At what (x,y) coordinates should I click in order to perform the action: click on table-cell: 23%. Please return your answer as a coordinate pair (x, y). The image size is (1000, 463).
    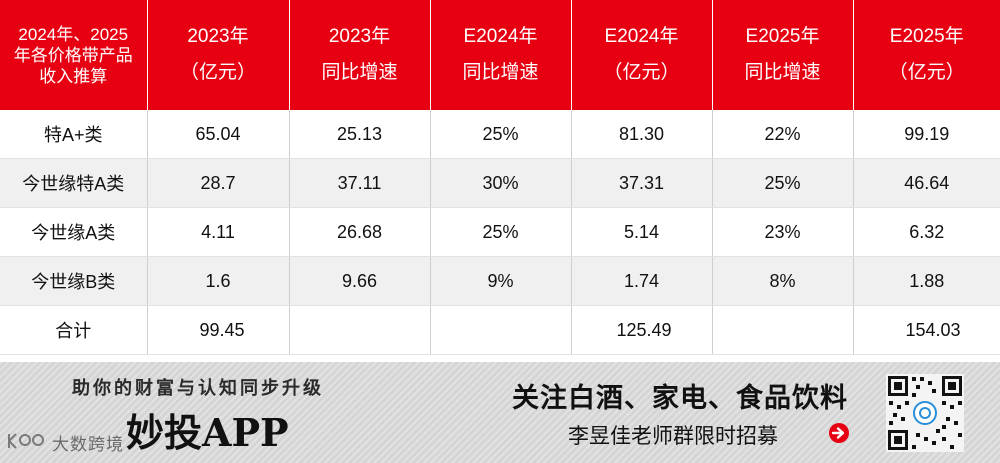
    Looking at the image, I should click on (783, 232).